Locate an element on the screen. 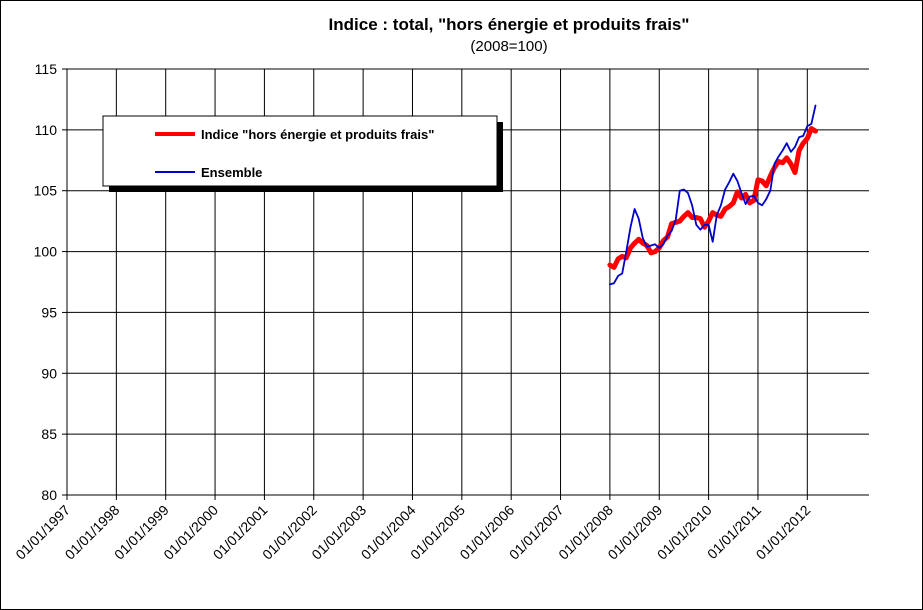 The image size is (923, 610). series-lines is located at coordinates (712, 195).